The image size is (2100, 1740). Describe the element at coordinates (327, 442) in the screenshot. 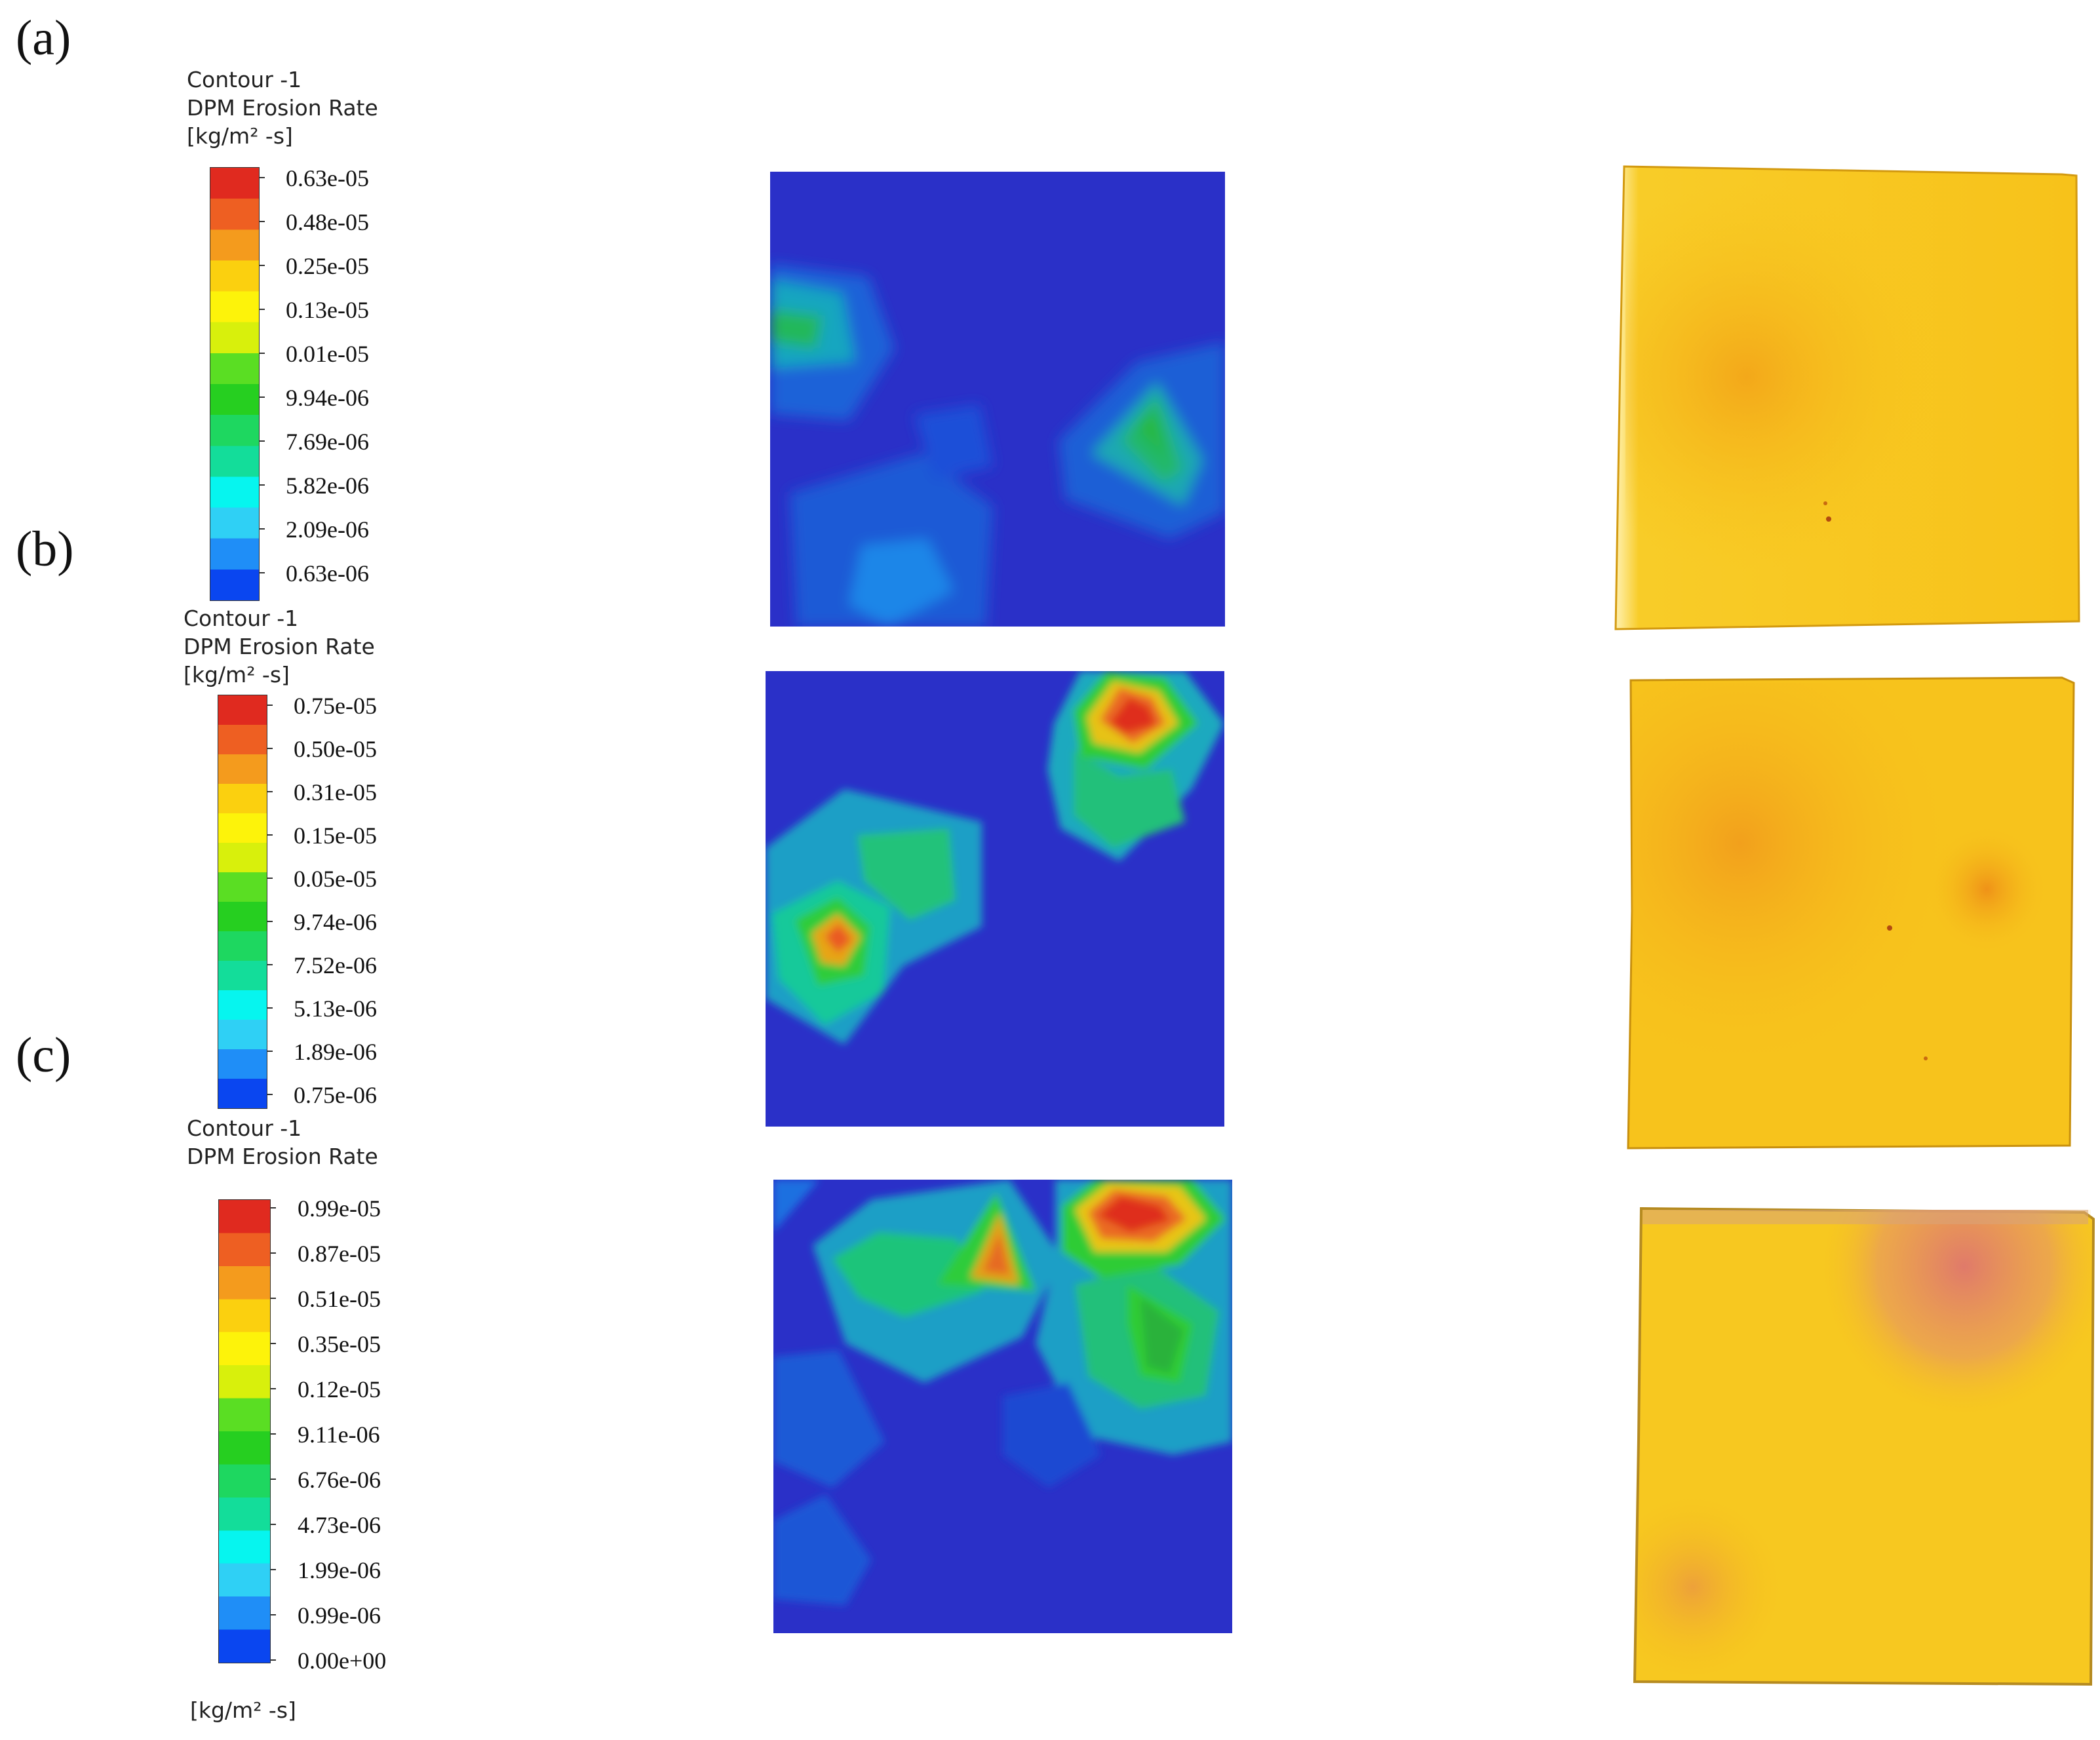

I see `tick-label: 7.69e-06` at that location.